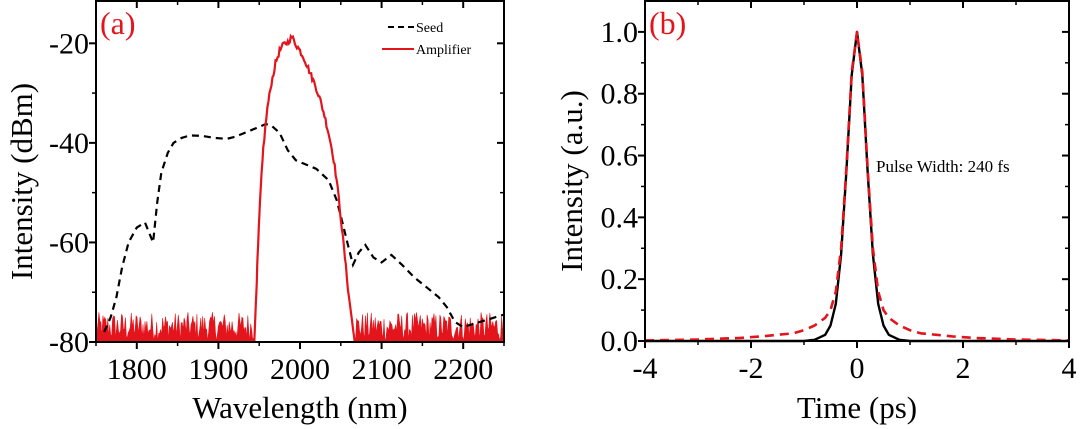 Image resolution: width=1080 pixels, height=429 pixels. What do you see at coordinates (857, 407) in the screenshot?
I see `panel-b-x-axis-title: Time (ps)` at bounding box center [857, 407].